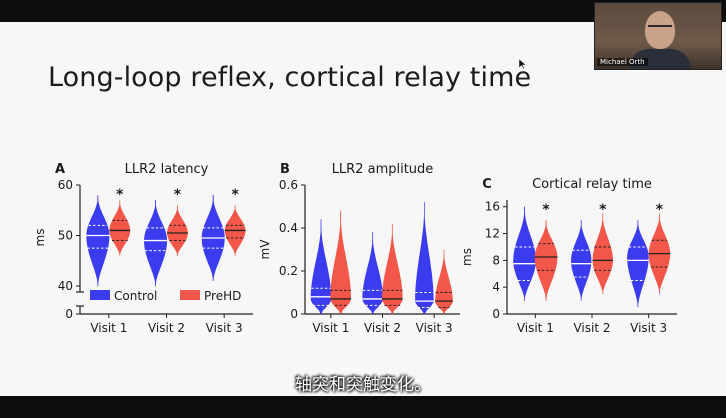 The height and width of the screenshot is (418, 726). I want to click on chart-title: LLR2 amplitude, so click(383, 169).